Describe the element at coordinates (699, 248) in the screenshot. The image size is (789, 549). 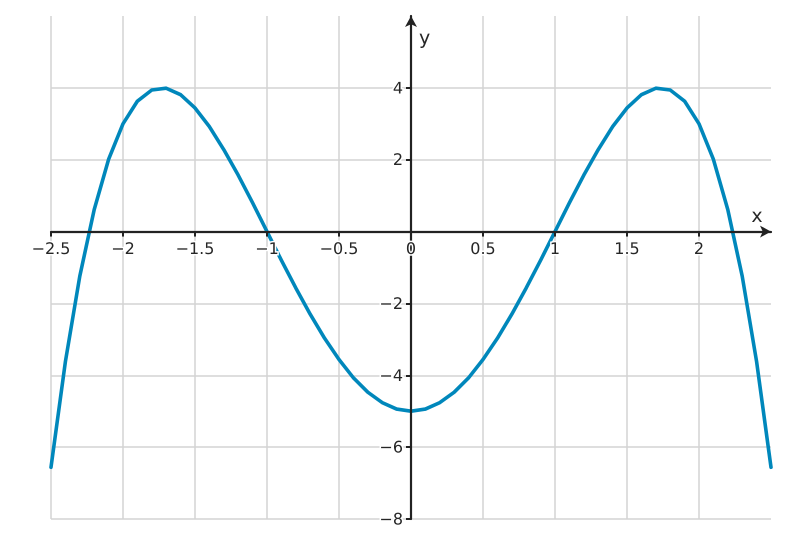
I see `x-tick-label: 2` at that location.